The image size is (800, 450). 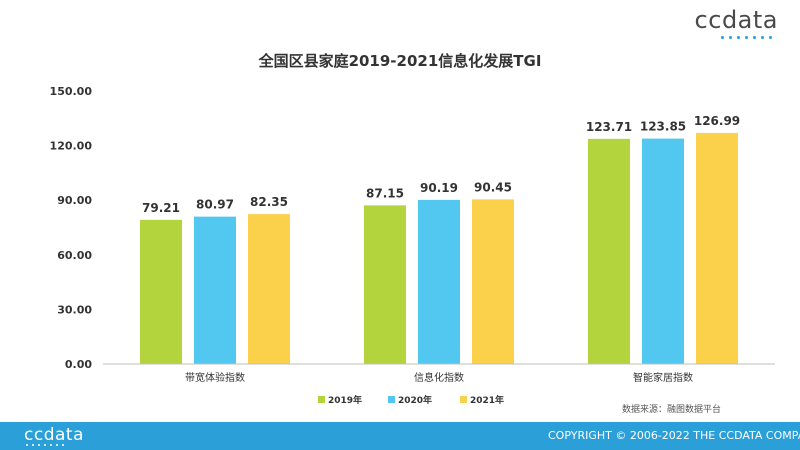 I want to click on data-label: 90.45, so click(x=493, y=187).